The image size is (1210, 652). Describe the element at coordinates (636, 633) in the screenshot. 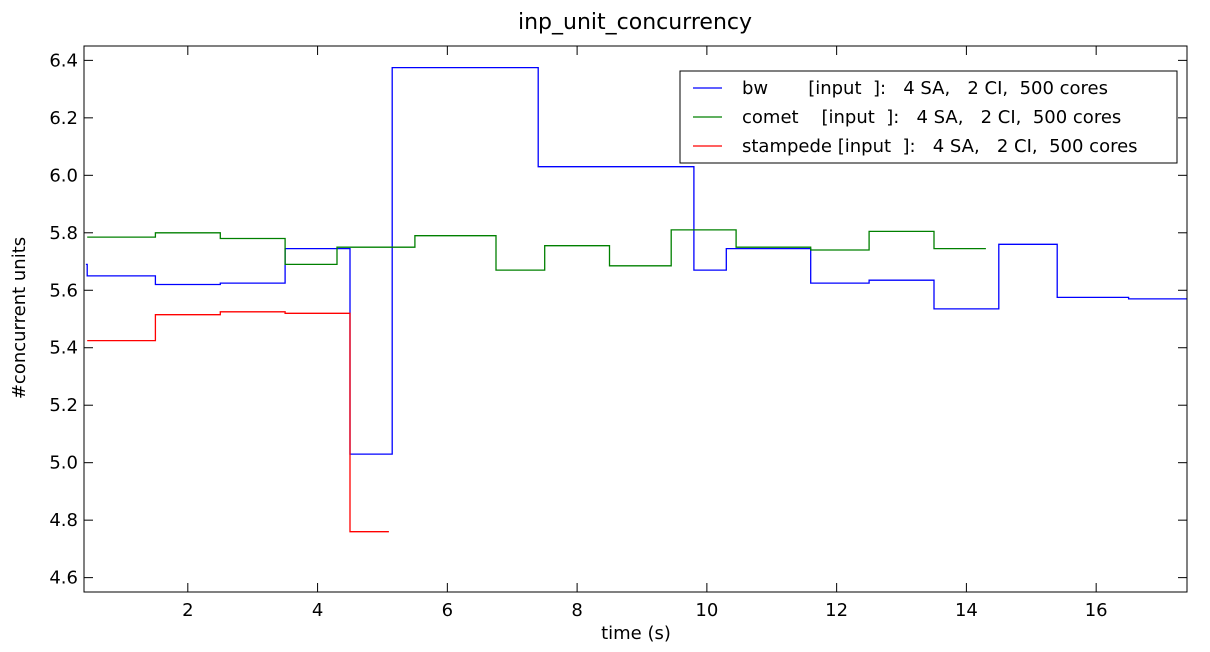

I see `x-axis-label: time (s)` at that location.